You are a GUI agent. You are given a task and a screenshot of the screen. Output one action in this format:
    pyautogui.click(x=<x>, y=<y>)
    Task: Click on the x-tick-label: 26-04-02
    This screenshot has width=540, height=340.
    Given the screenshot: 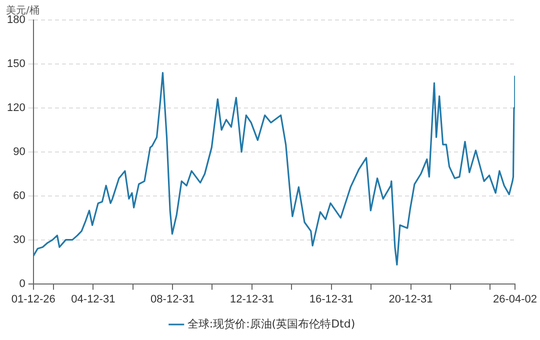 What is the action you would take?
    pyautogui.click(x=515, y=299)
    